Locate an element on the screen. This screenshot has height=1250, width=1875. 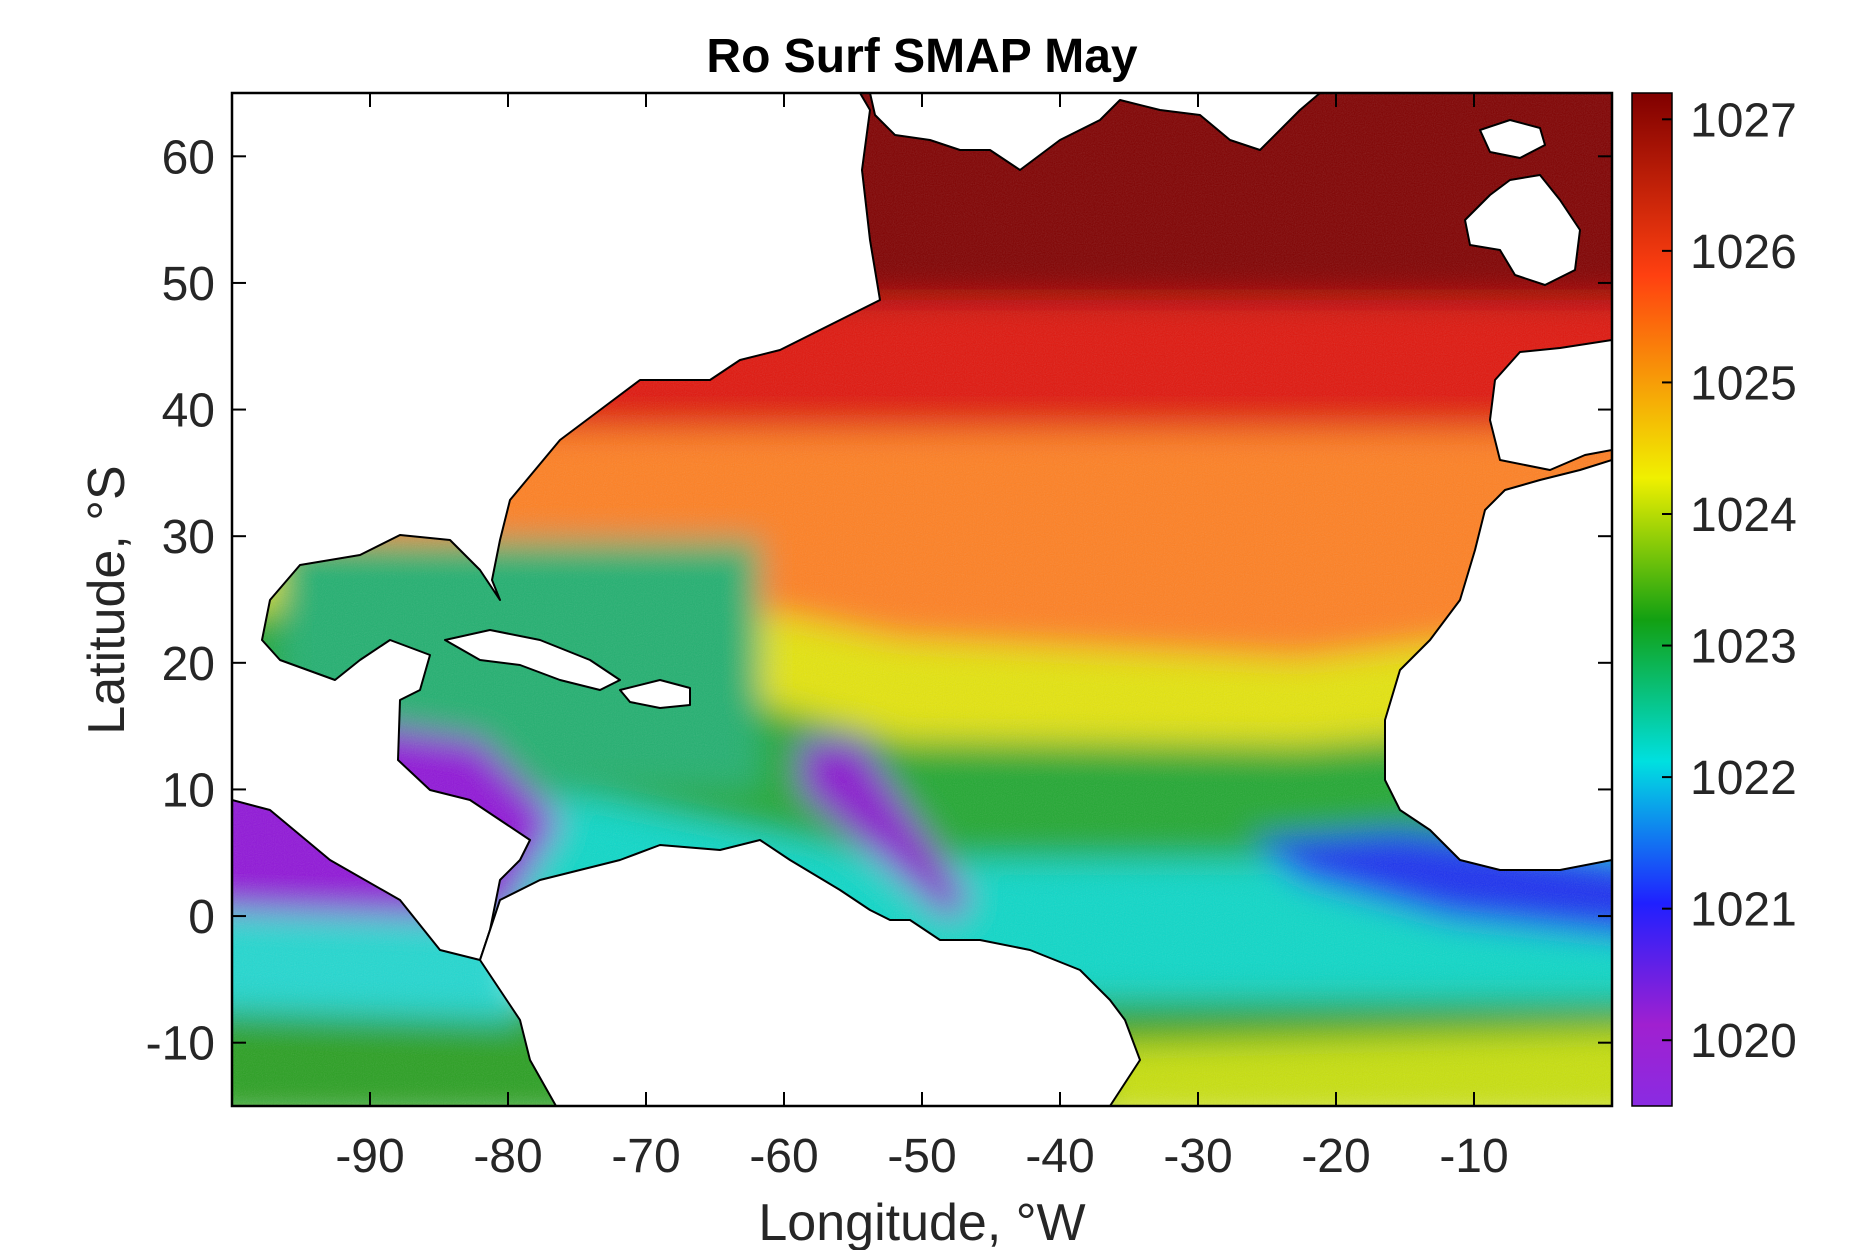
colorbar-tick-label: 1023 is located at coordinates (1743, 647).